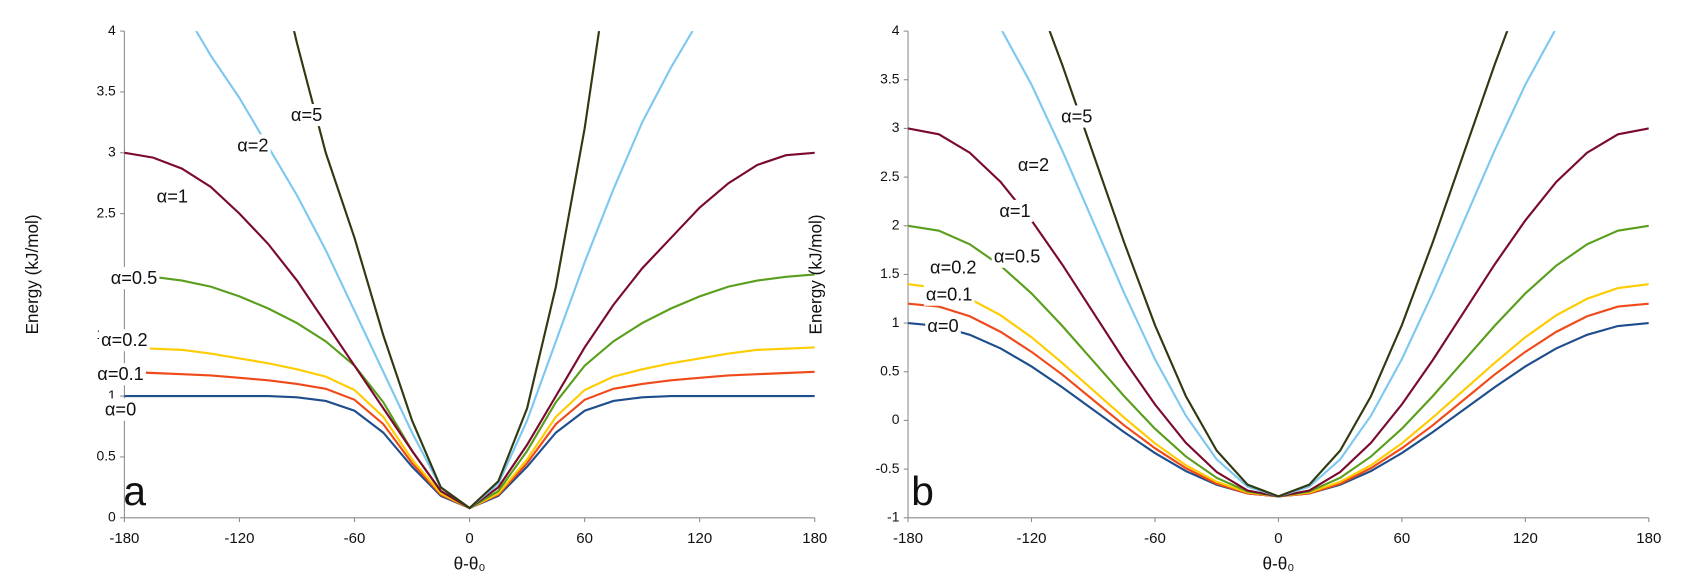 This screenshot has height=588, width=1681. Describe the element at coordinates (887, 468) in the screenshot. I see `y-tick-label: -0.5` at that location.